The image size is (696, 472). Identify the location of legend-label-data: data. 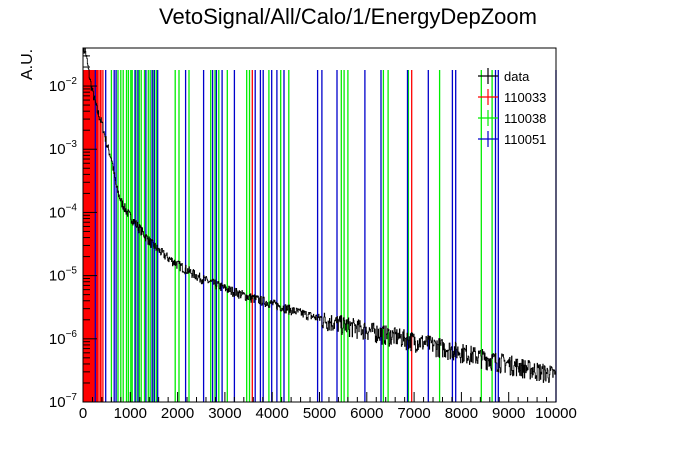
(517, 76).